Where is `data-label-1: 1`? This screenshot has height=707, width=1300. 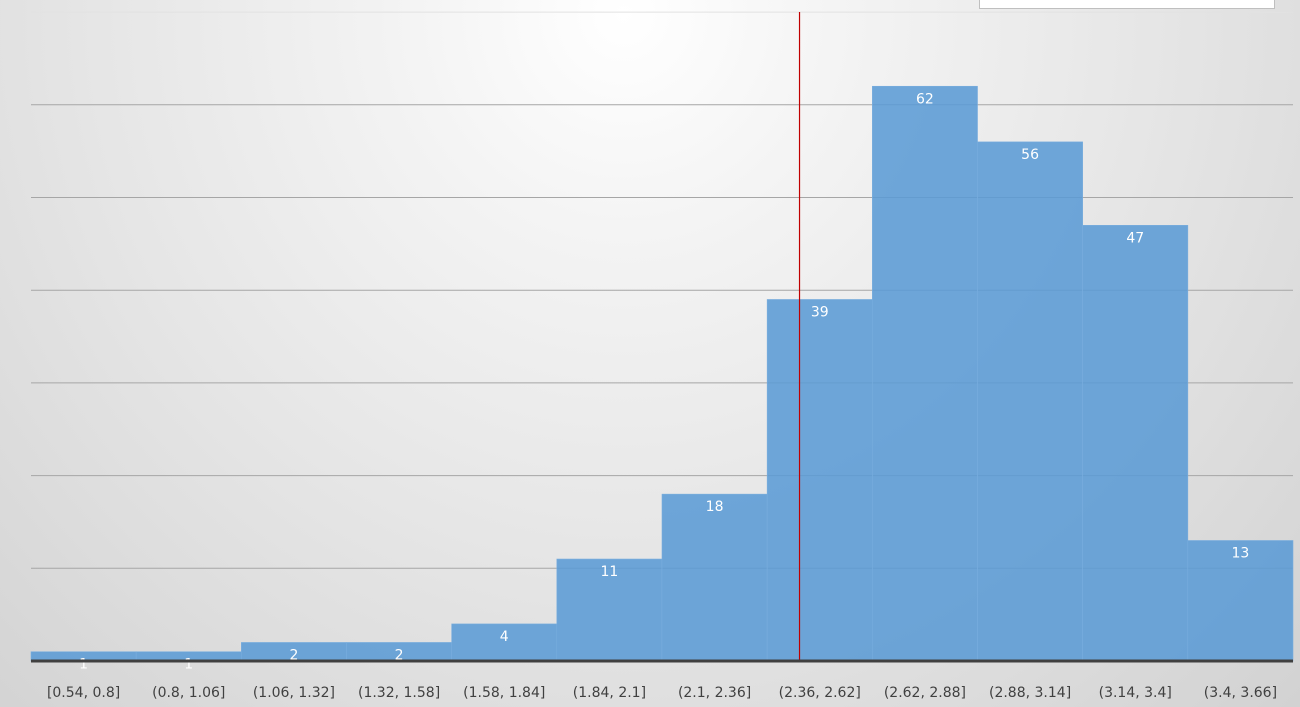 data-label-1: 1 is located at coordinates (188, 665).